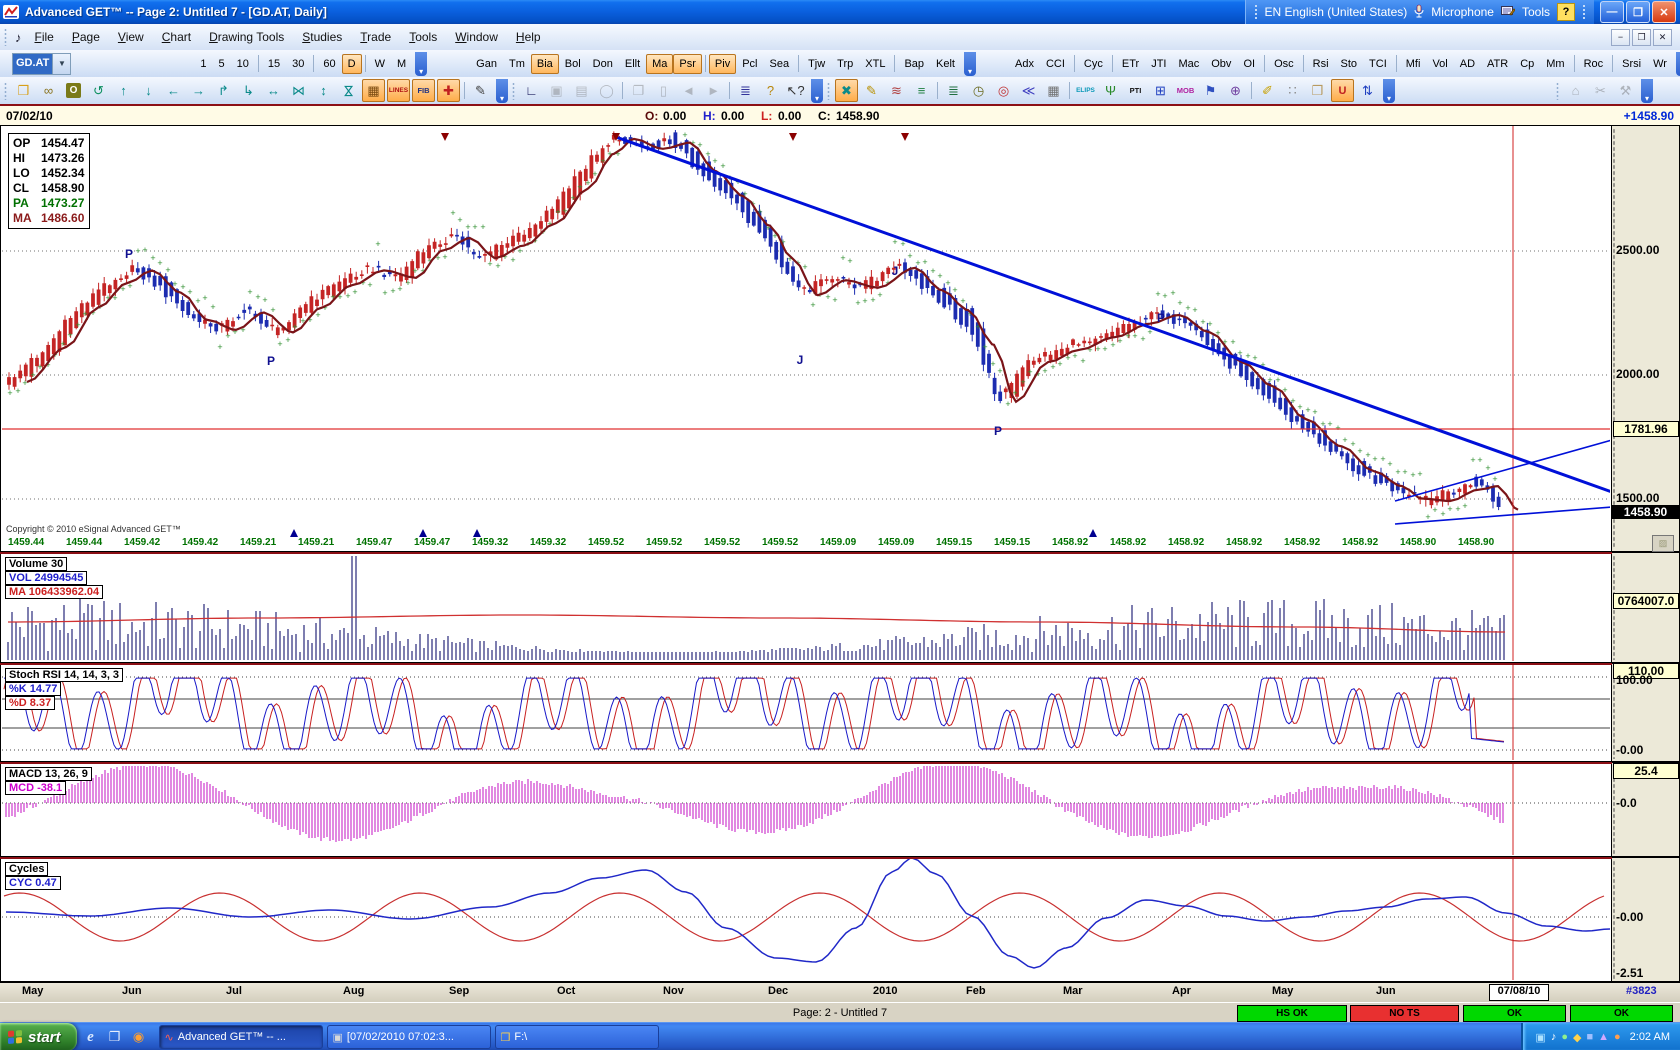 The height and width of the screenshot is (1050, 1680). What do you see at coordinates (1135, 90) in the screenshot?
I see `pti-button: PTI` at bounding box center [1135, 90].